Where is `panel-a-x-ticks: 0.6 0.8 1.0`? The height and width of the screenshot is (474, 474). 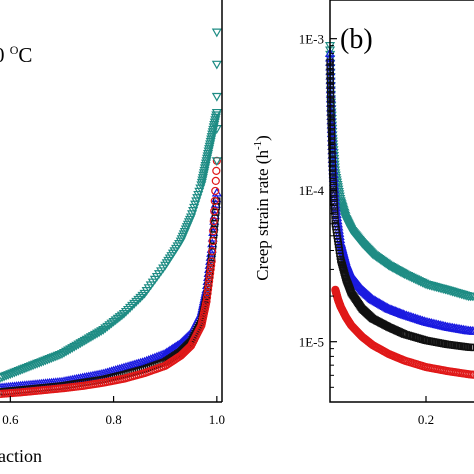
panel-a-x-ticks: 0.6 0.8 1.0 is located at coordinates (113, 411).